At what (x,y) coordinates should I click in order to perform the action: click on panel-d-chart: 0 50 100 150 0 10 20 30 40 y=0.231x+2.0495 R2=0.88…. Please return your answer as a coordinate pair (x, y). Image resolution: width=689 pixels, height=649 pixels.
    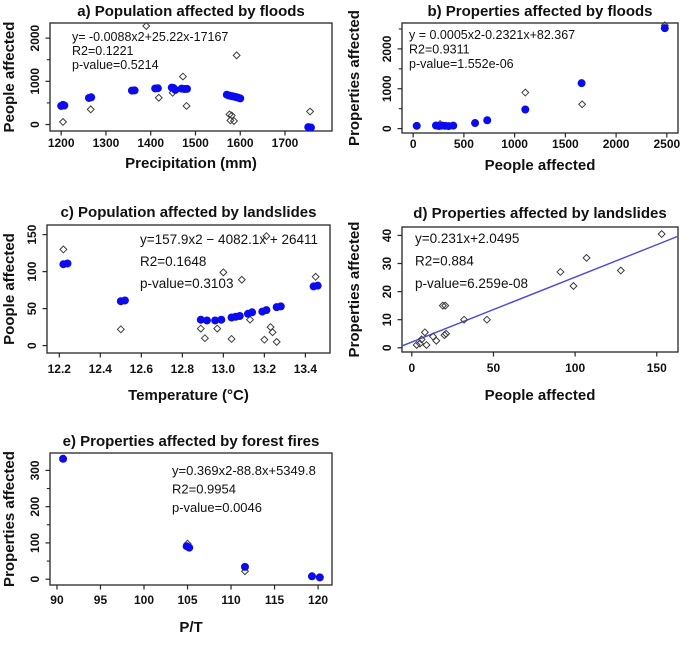
    Looking at the image, I should click on (512, 304).